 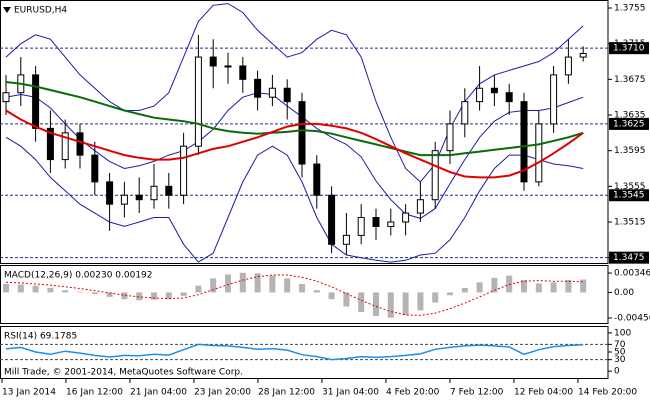 What do you see at coordinates (222, 393) in the screenshot?
I see `x-tick-label: 23 Jan 20:00` at bounding box center [222, 393].